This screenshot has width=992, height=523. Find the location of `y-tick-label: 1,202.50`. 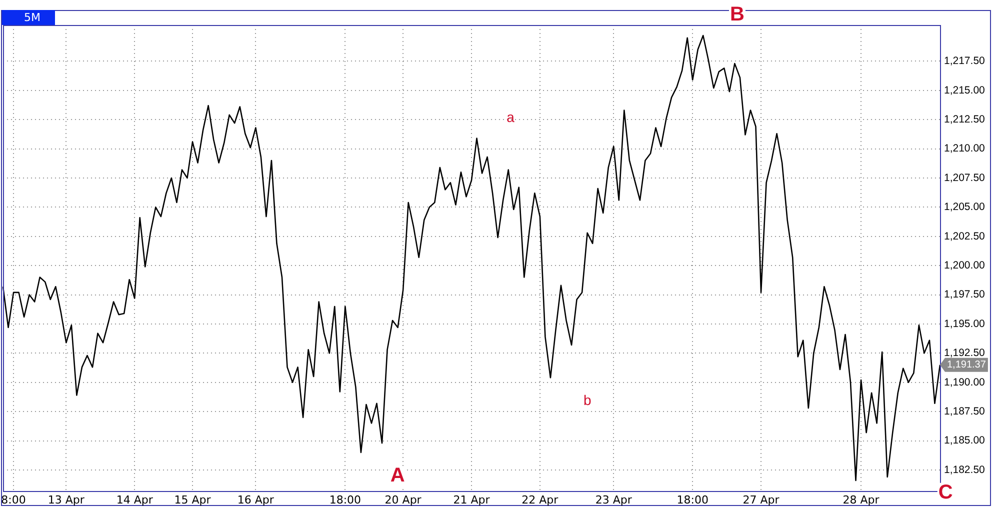

y-tick-label: 1,202.50 is located at coordinates (965, 236).